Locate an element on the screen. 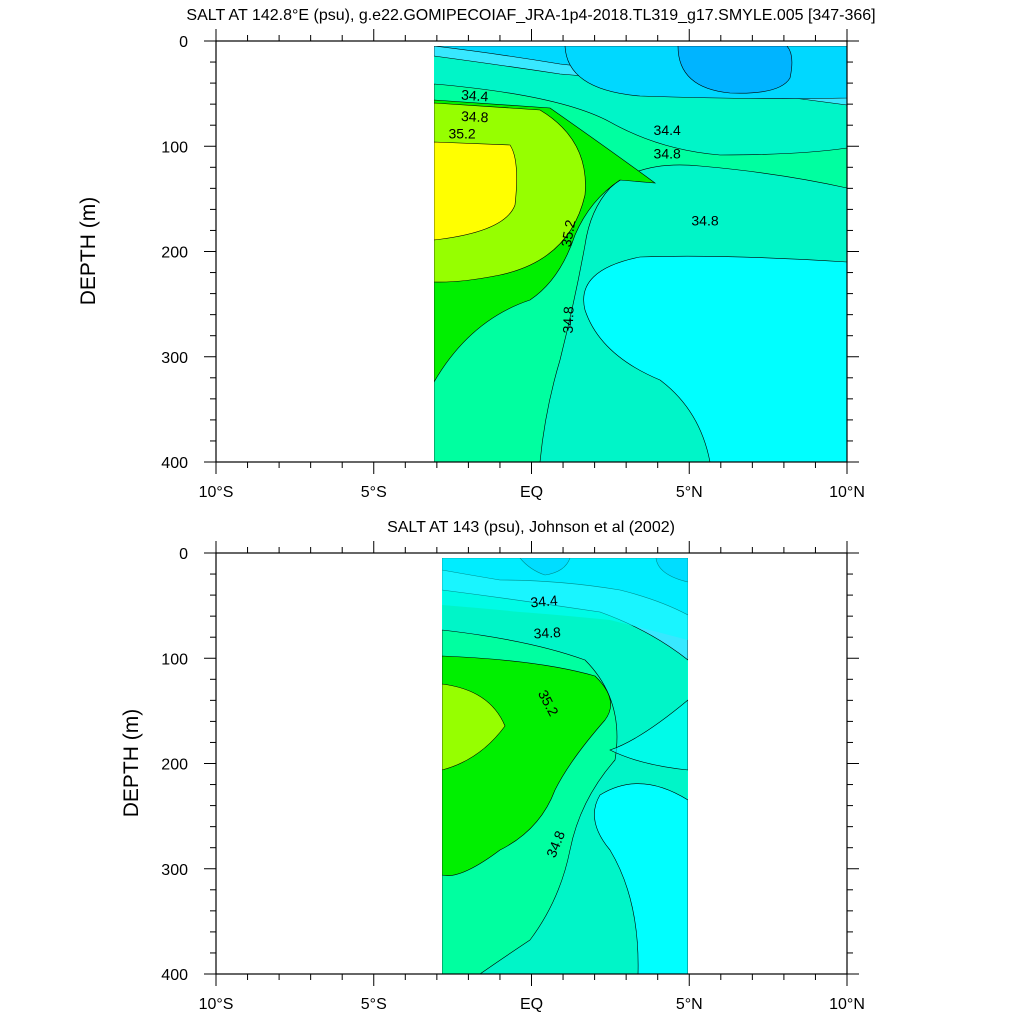 This screenshot has height=1024, width=1024. contour-labels: 34.434.835.2 34.434.834.835.234.8 is located at coordinates (583, 210).